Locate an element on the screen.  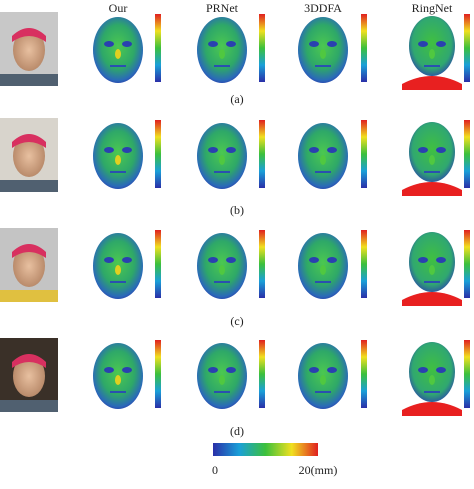
row-label: (d) is located at coordinates (237, 431).